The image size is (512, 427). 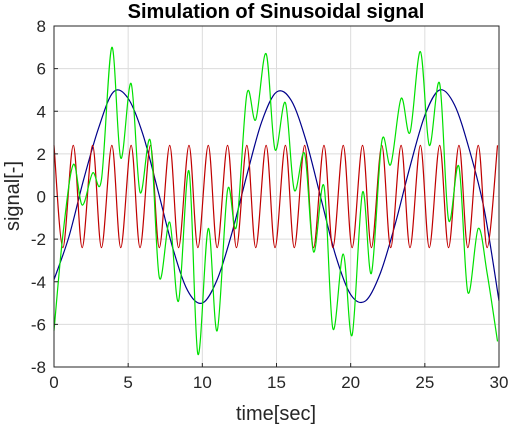 I want to click on x-axis-label: time[sec], so click(x=276, y=414).